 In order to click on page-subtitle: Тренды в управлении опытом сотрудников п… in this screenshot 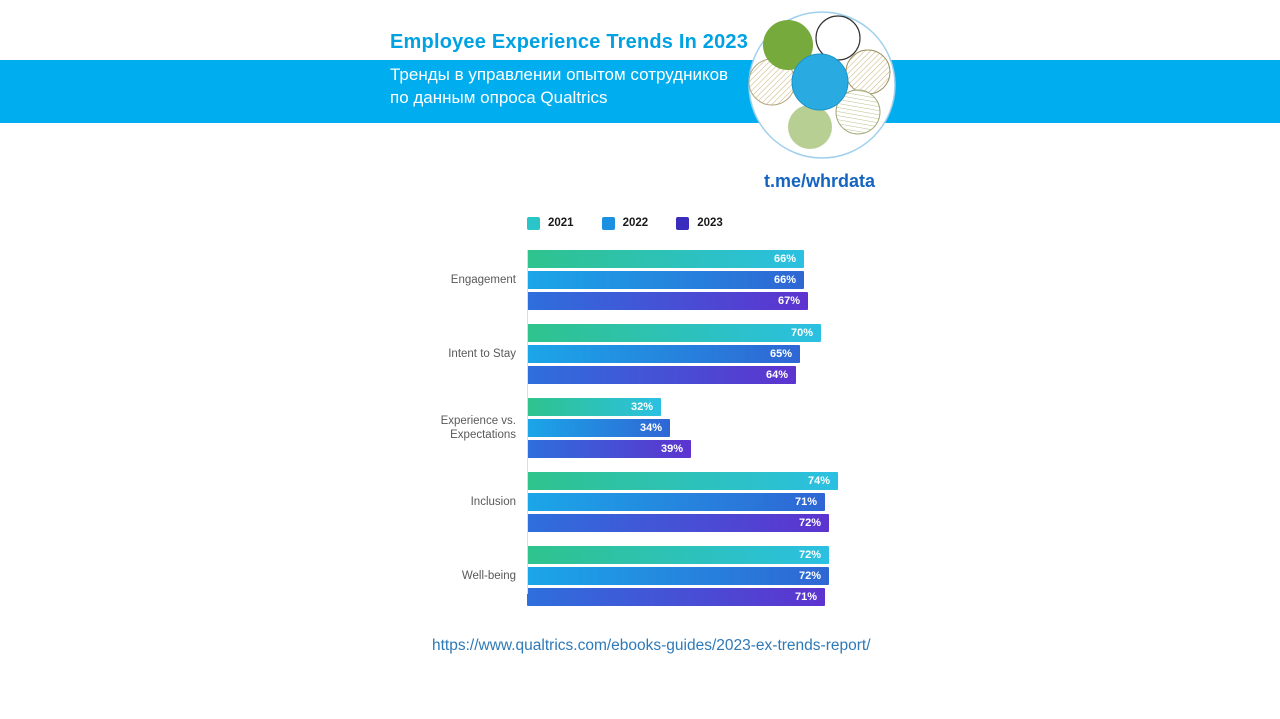, I will do `click(559, 86)`.